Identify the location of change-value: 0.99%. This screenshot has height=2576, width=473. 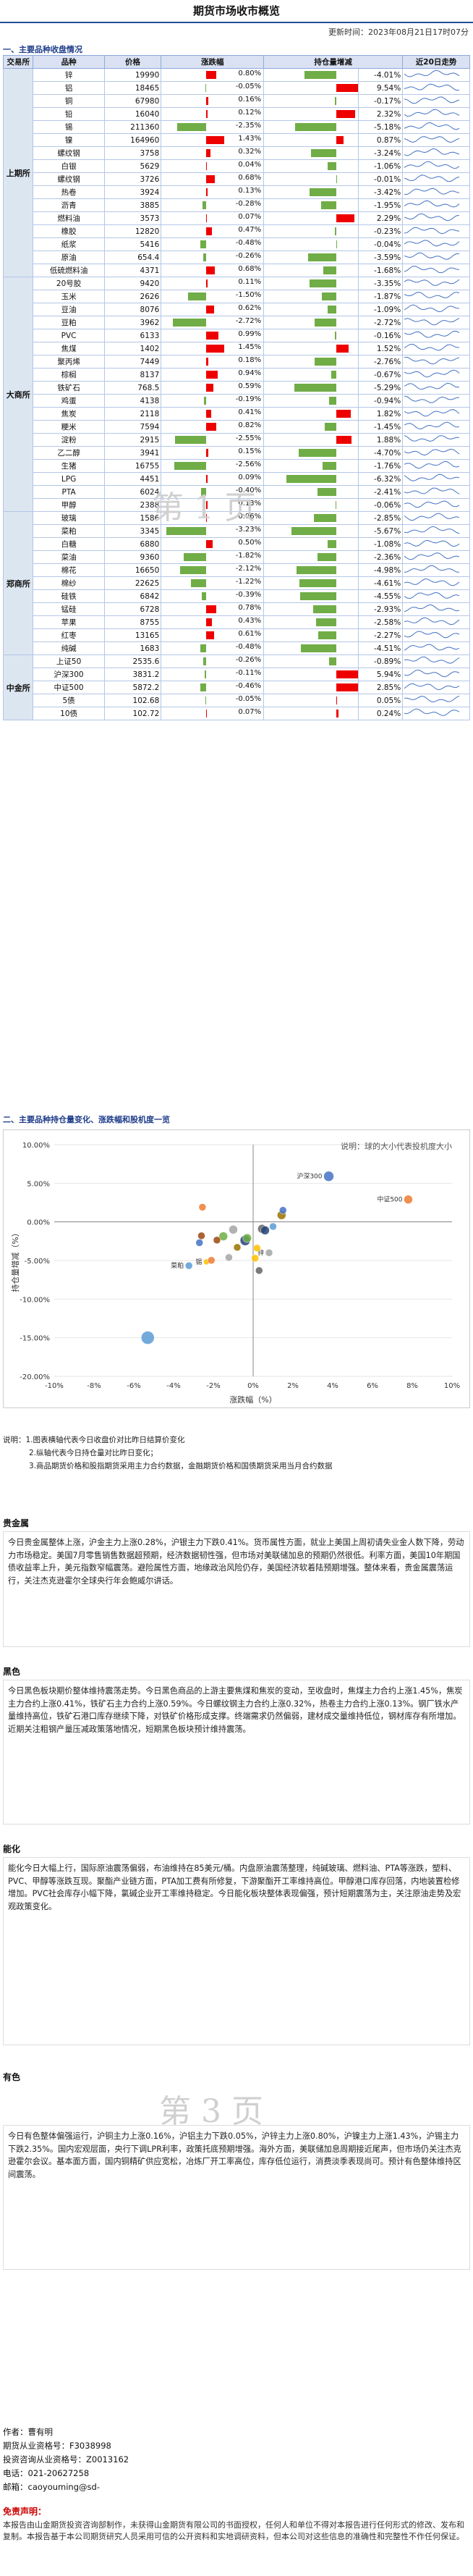
(250, 334).